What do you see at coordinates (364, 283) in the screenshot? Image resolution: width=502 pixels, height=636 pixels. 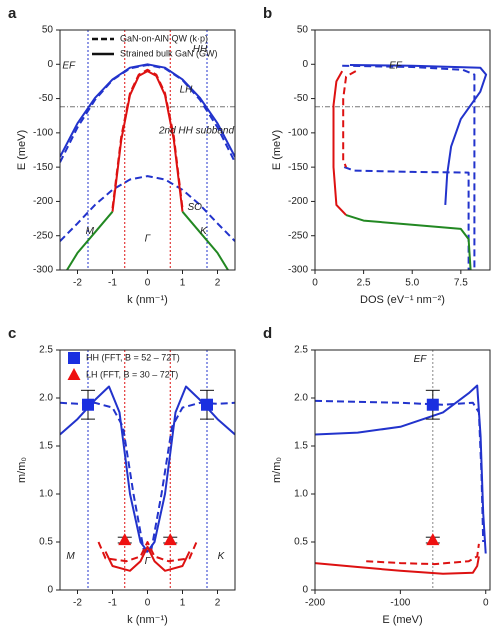 I see `x-tick-label: 2.5` at bounding box center [364, 283].